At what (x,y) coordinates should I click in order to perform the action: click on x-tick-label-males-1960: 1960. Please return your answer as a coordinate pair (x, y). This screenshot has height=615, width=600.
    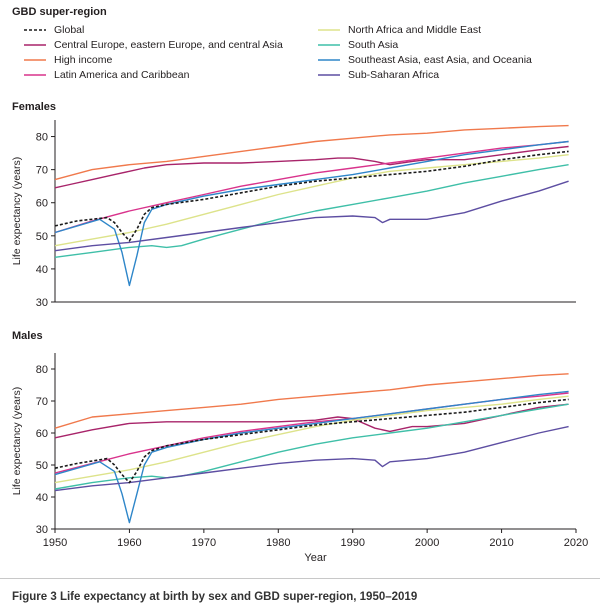
    Looking at the image, I should click on (129, 543).